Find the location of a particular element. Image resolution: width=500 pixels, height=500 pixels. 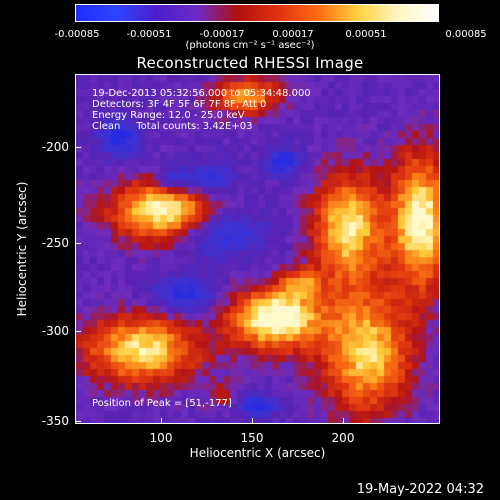

colorbar-tick: -0.00017 is located at coordinates (222, 34).